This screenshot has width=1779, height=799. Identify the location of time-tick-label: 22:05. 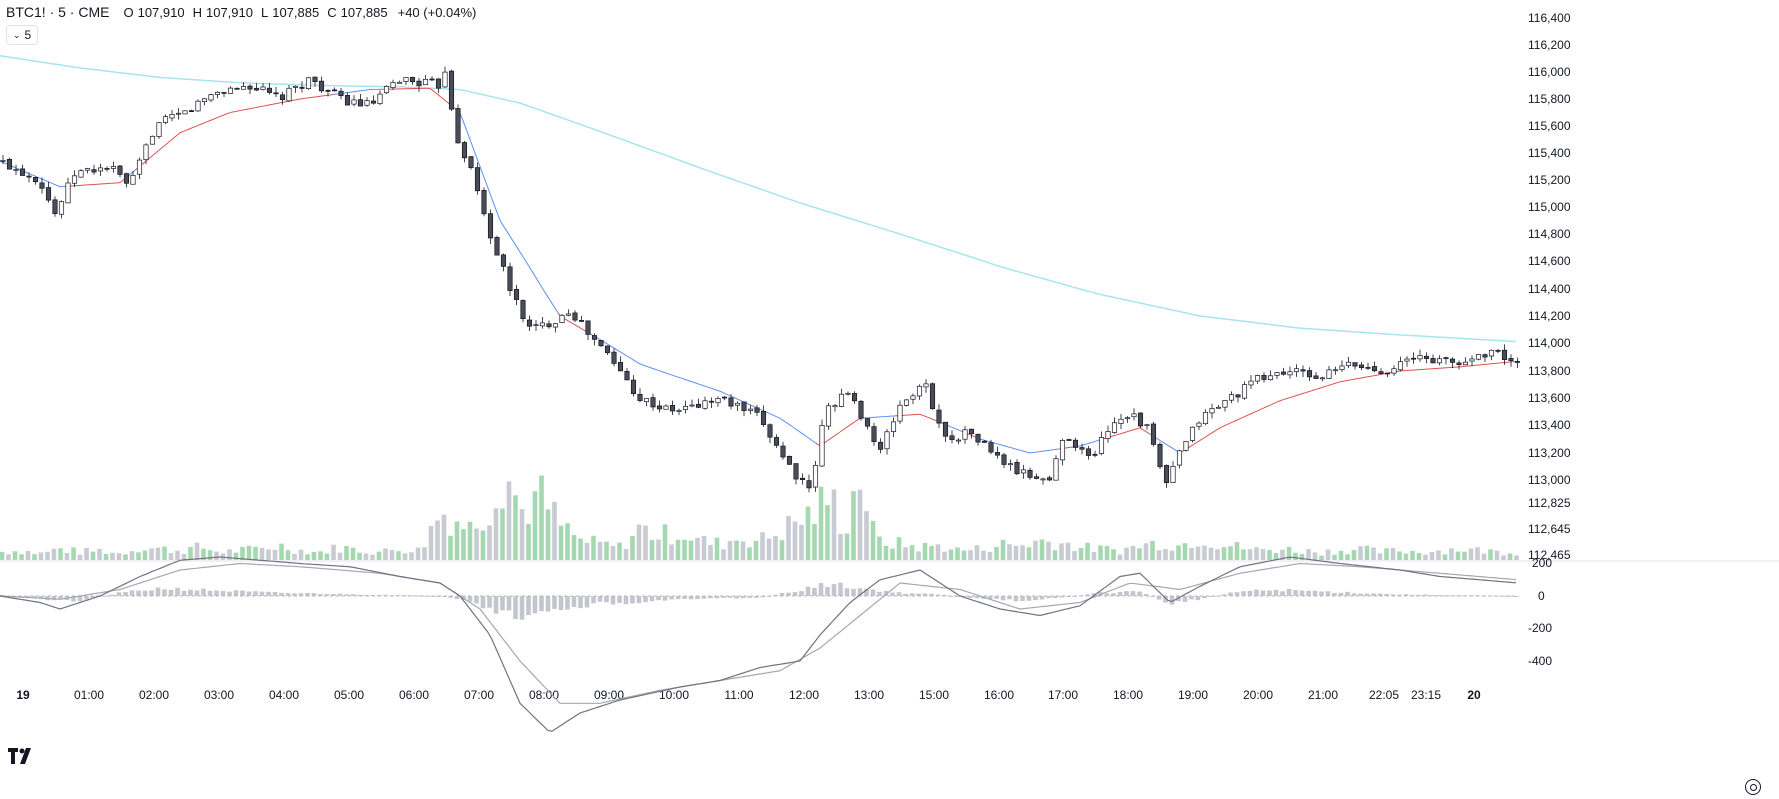
(1384, 695).